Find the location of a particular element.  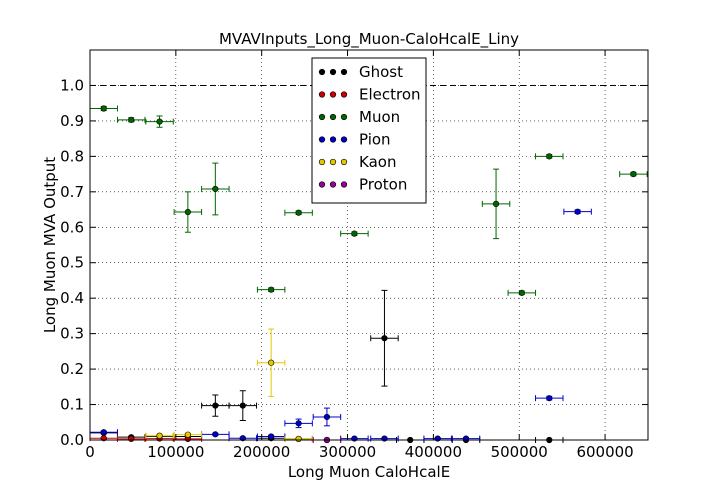

y-tick-label: 0.9 is located at coordinates (72, 121).